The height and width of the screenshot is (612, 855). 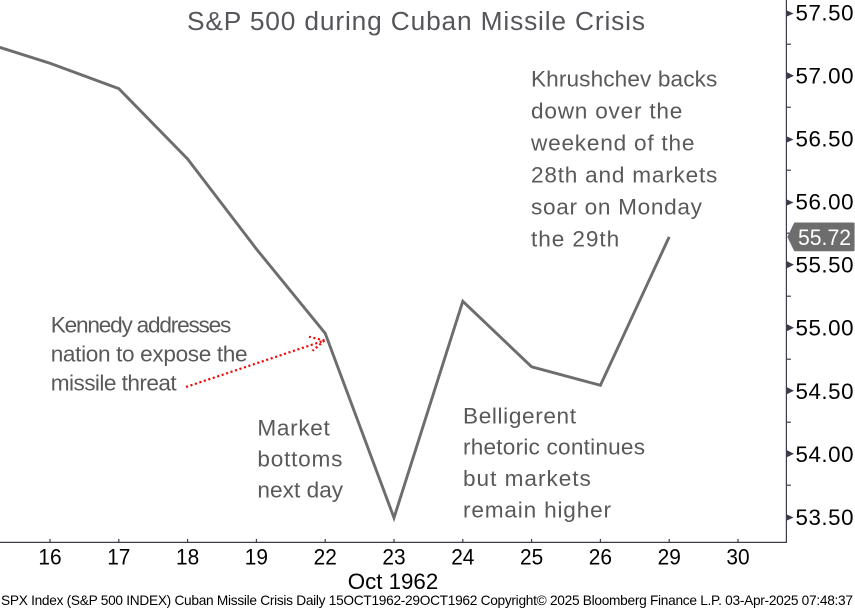 What do you see at coordinates (300, 490) in the screenshot?
I see `svg-text: next day` at bounding box center [300, 490].